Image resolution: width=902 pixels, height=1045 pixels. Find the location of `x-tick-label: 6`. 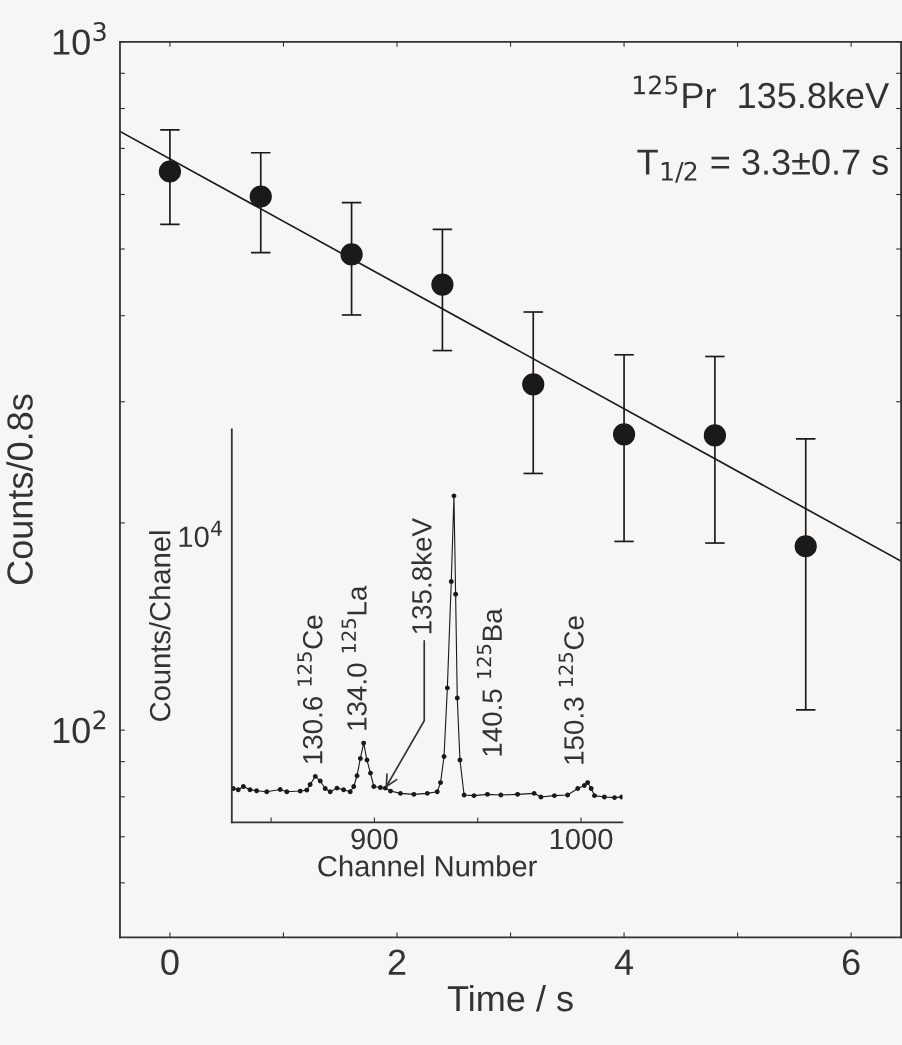

x-tick-label: 6 is located at coordinates (851, 962).